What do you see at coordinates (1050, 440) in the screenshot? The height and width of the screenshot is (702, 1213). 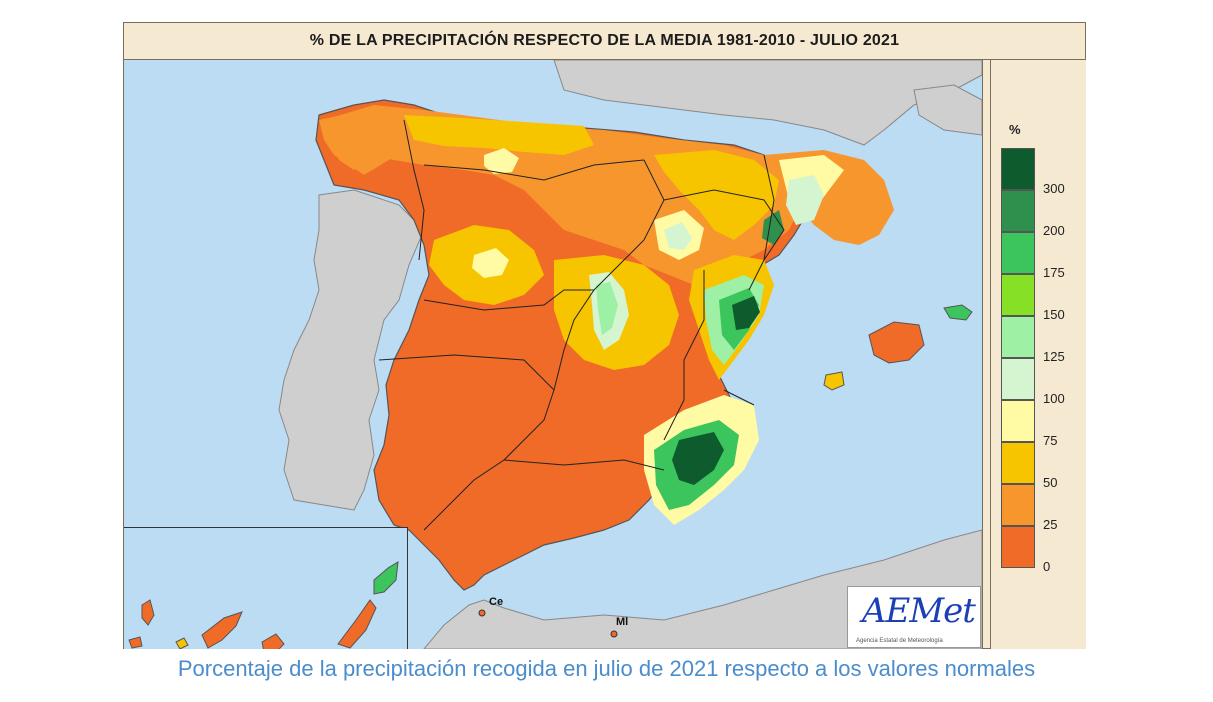 I see `legend-label-75: 75` at bounding box center [1050, 440].